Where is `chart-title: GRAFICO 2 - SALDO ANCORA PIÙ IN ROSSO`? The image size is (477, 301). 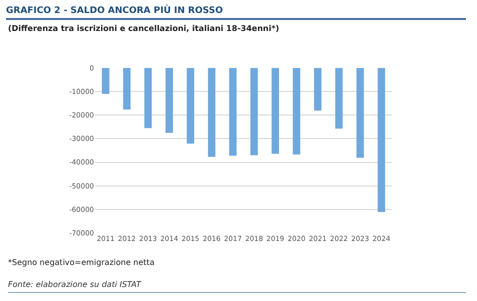 chart-title: GRAFICO 2 - SALDO ANCORA PIÙ IN ROSSO is located at coordinates (236, 13).